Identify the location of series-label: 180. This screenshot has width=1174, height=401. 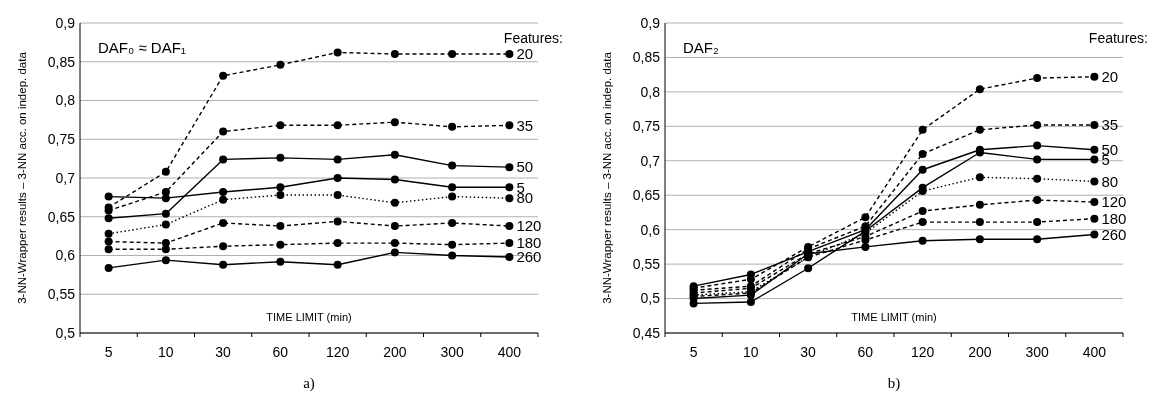
(1114, 218).